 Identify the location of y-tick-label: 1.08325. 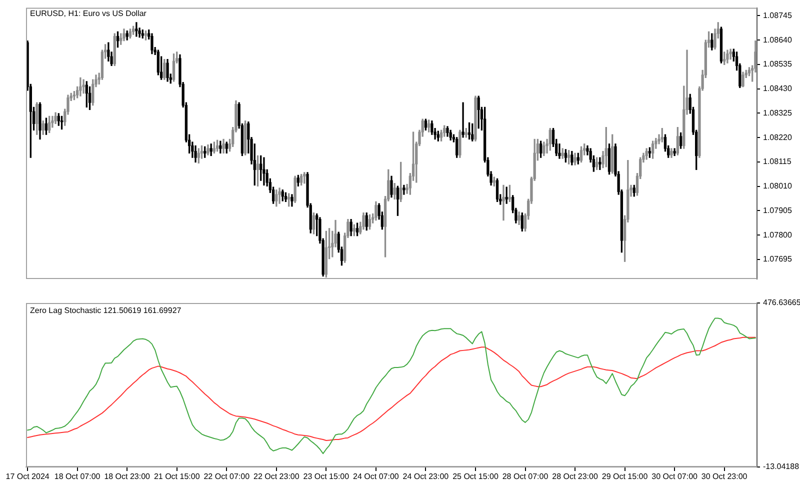
(777, 113).